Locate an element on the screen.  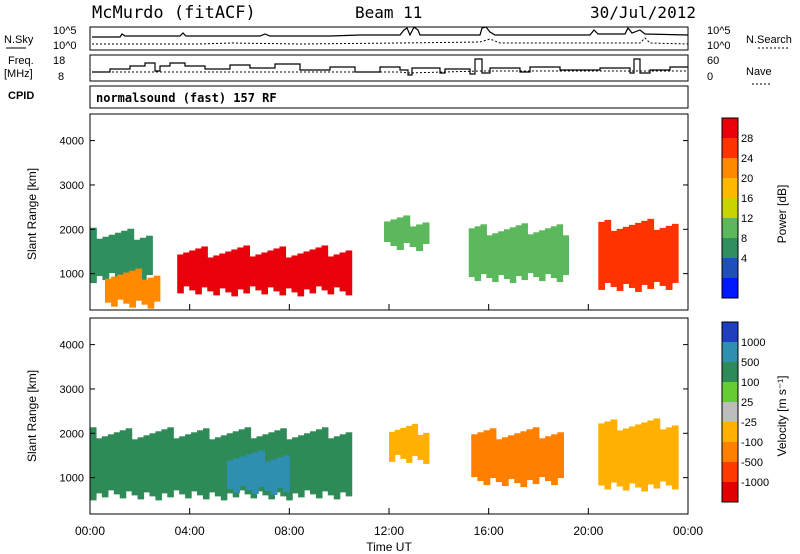
xtick-label: 04:00 is located at coordinates (190, 531).